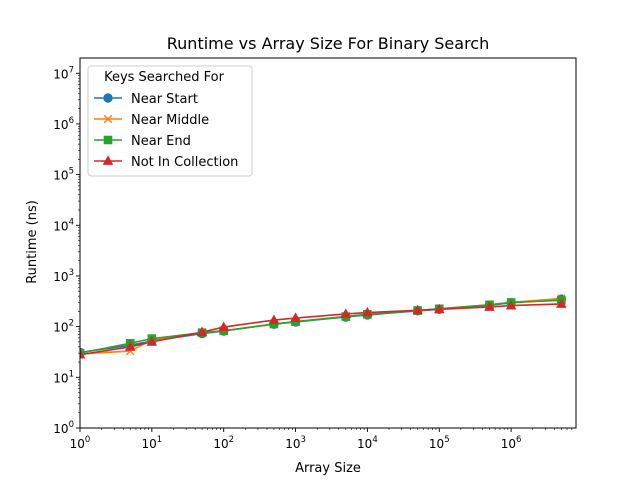 The image size is (640, 480). Describe the element at coordinates (328, 43) in the screenshot. I see `chart-title: Runtime vs Array Size For Binary Search` at that location.